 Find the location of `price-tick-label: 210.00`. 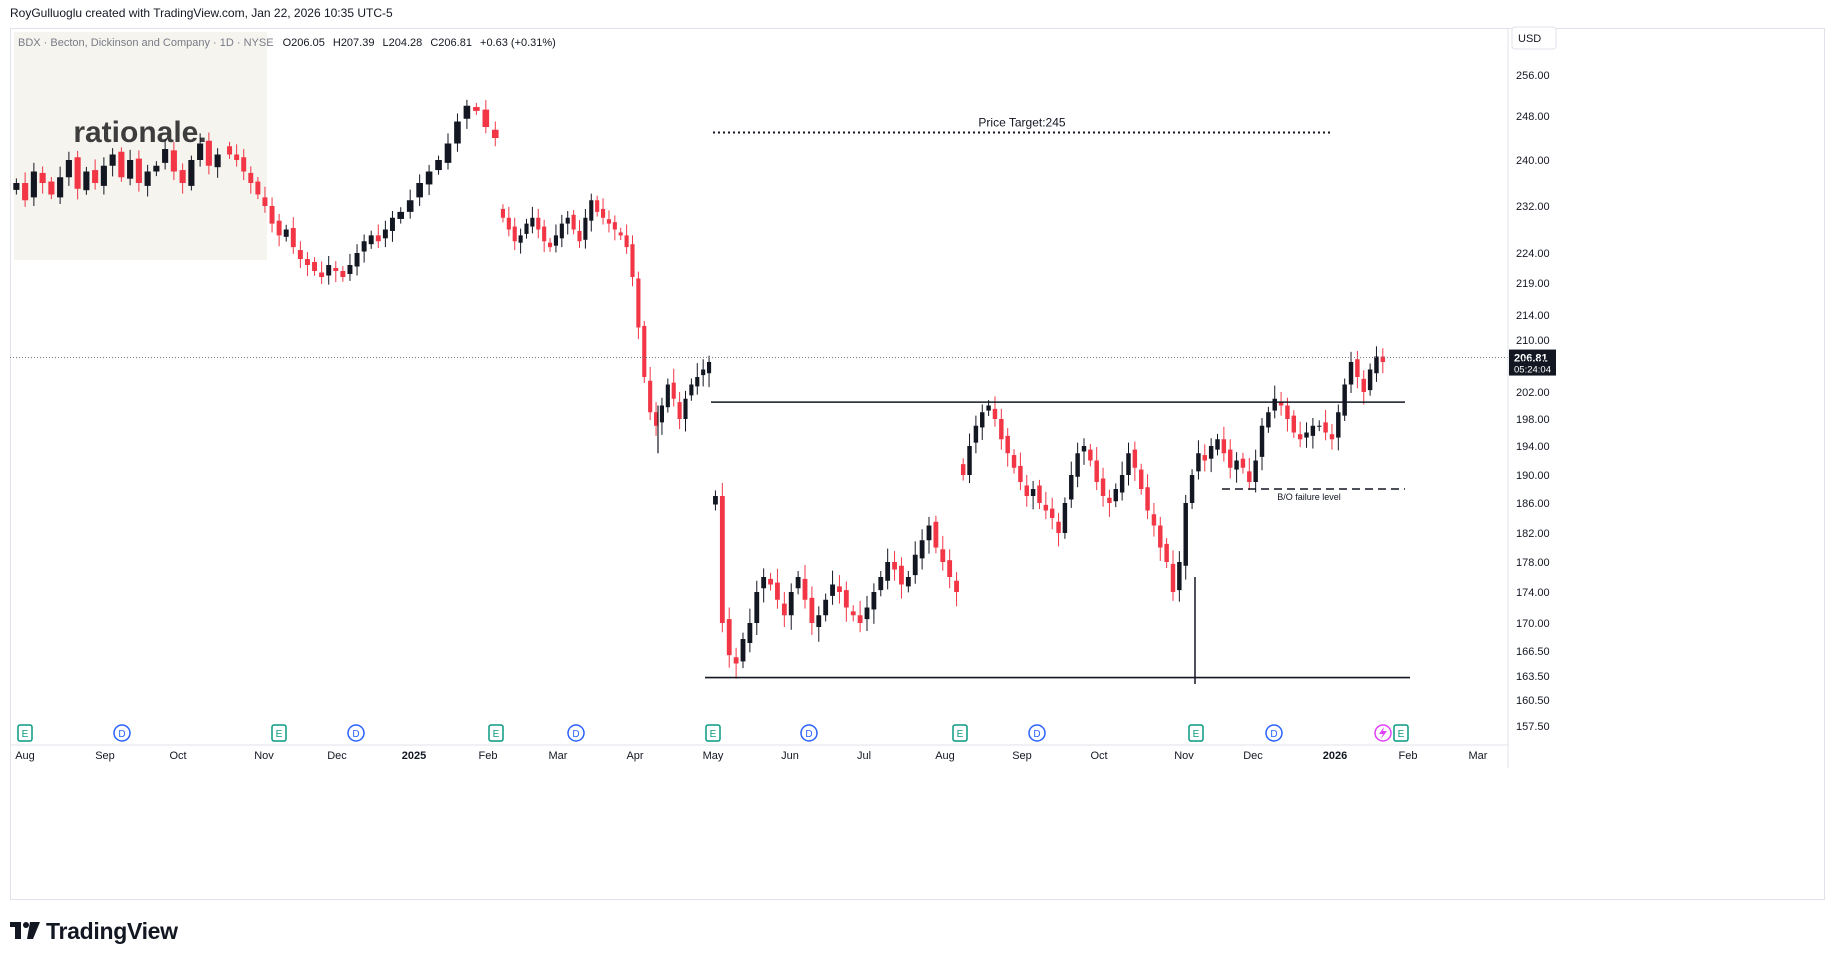

price-tick-label: 210.00 is located at coordinates (1533, 341).